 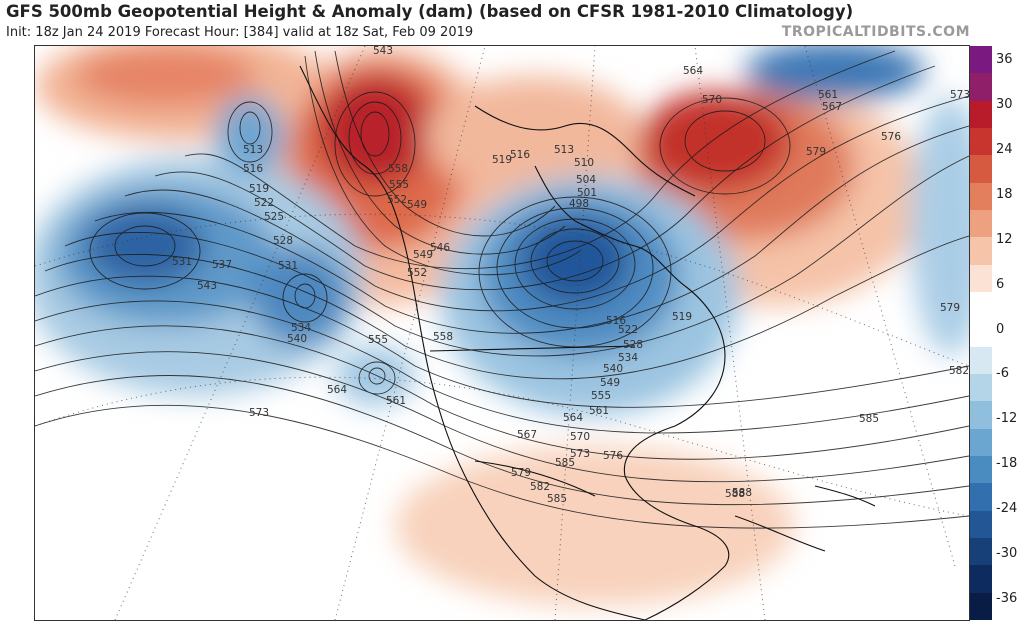 What do you see at coordinates (1007, 464) in the screenshot?
I see `colorbar-tick-label: -18` at bounding box center [1007, 464].